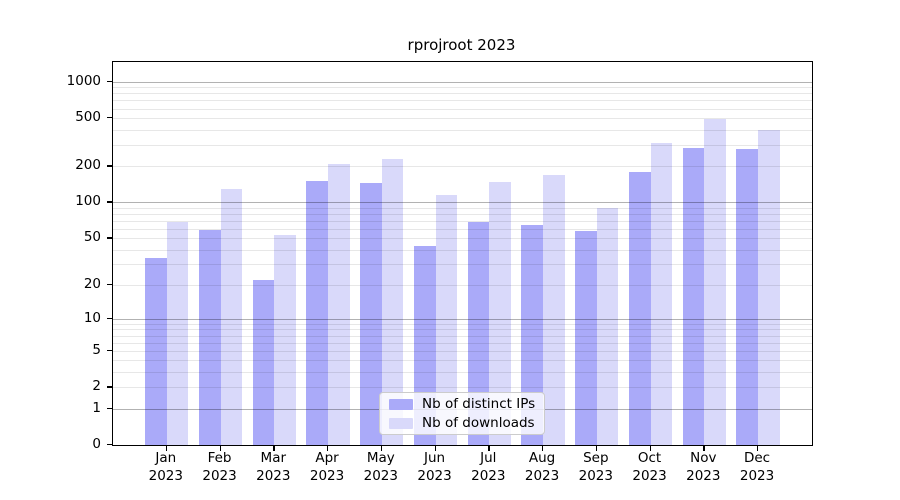 Image resolution: width=900 pixels, height=500 pixels. What do you see at coordinates (88, 165) in the screenshot?
I see `y-tick-label: 200` at bounding box center [88, 165].